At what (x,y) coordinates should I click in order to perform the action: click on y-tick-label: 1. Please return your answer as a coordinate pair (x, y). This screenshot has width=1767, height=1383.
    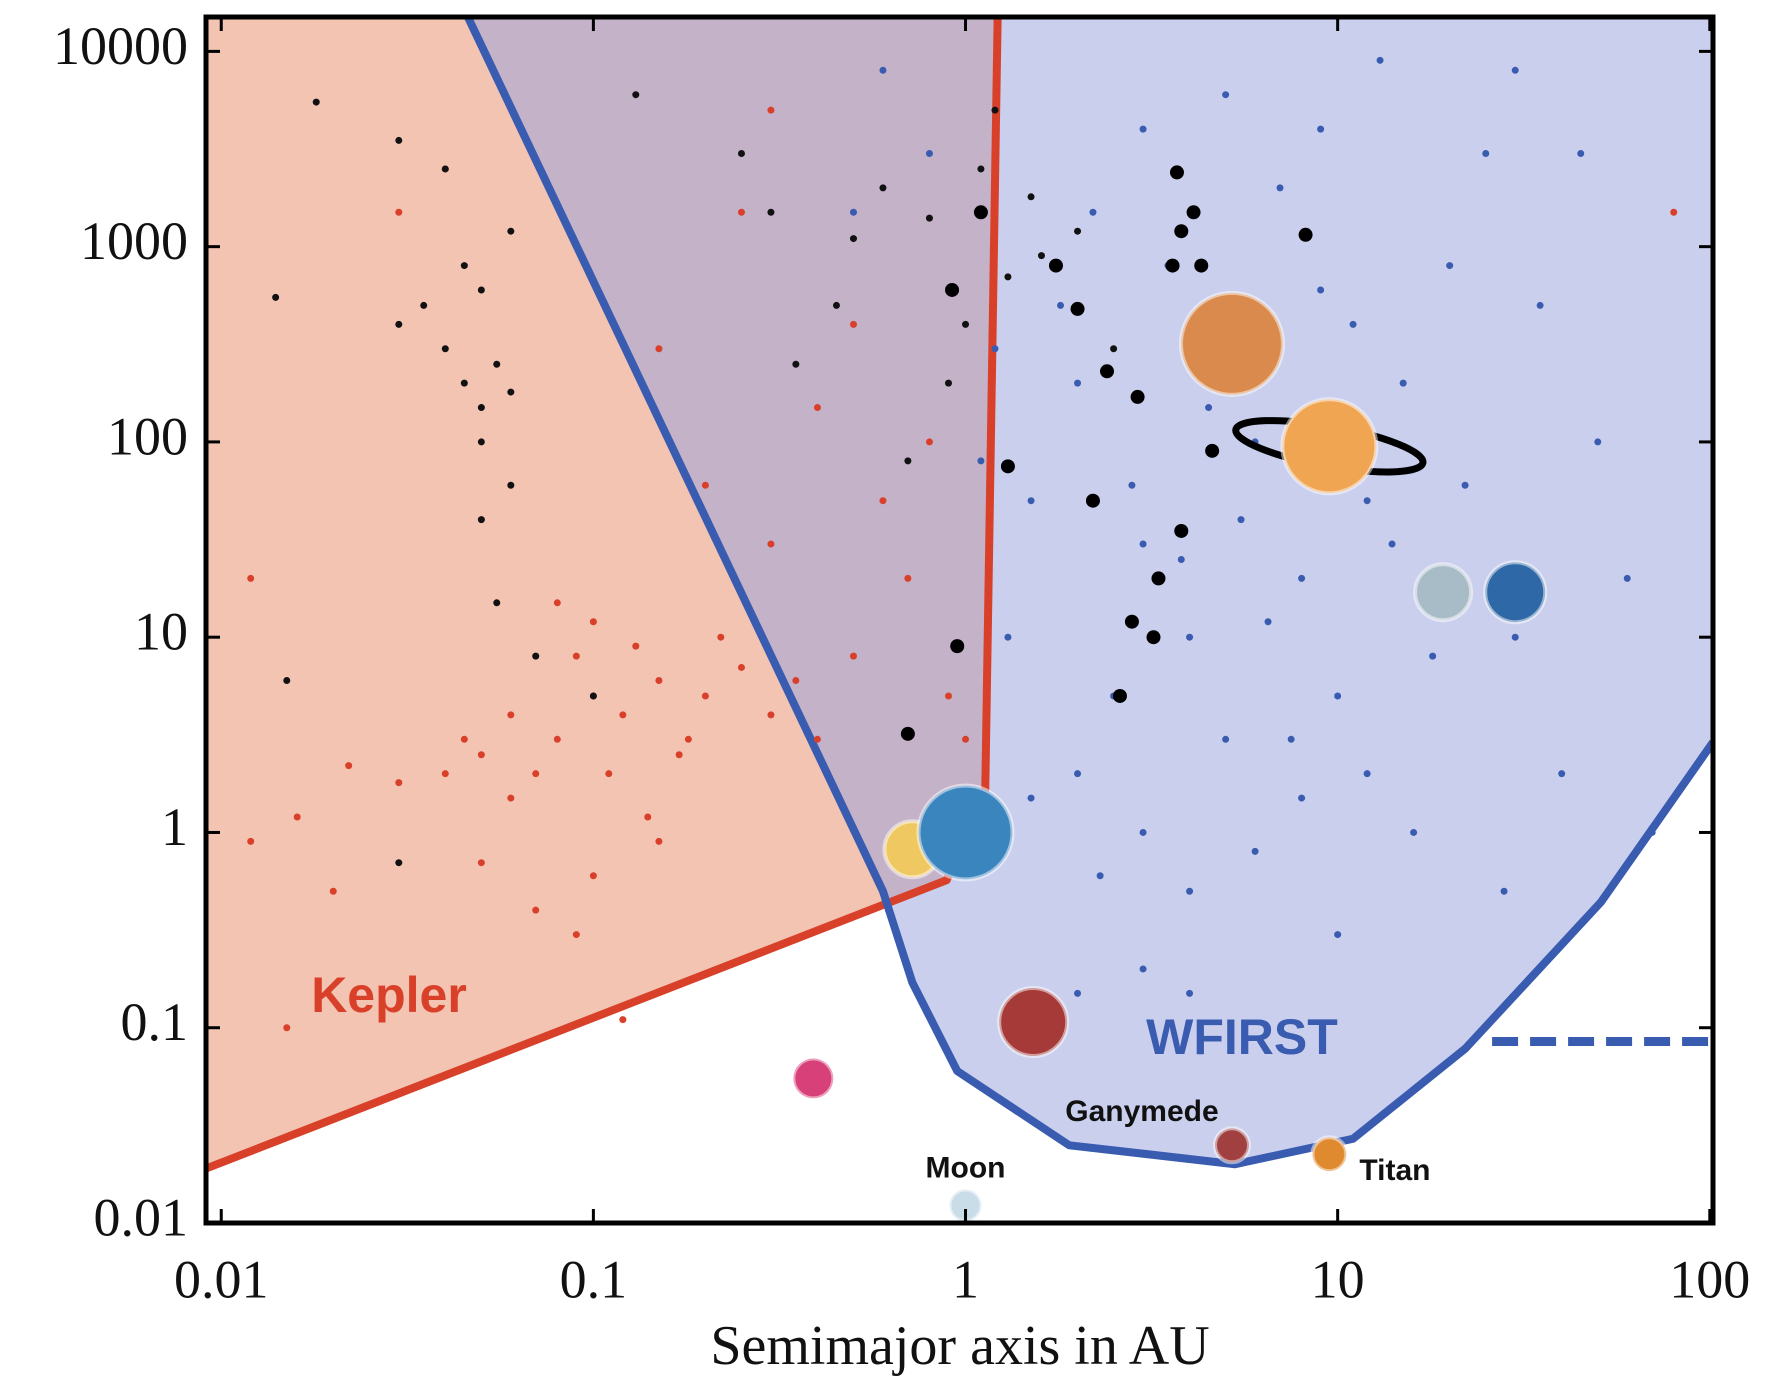
    Looking at the image, I should click on (174, 827).